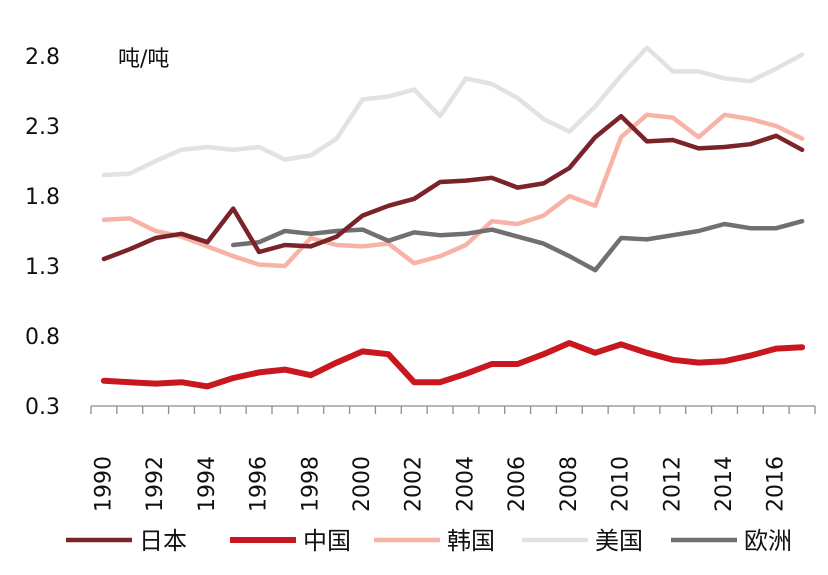  Describe the element at coordinates (429, 541) in the screenshot. I see `legend: 日本 中国 韩国 美国 欧洲` at that location.